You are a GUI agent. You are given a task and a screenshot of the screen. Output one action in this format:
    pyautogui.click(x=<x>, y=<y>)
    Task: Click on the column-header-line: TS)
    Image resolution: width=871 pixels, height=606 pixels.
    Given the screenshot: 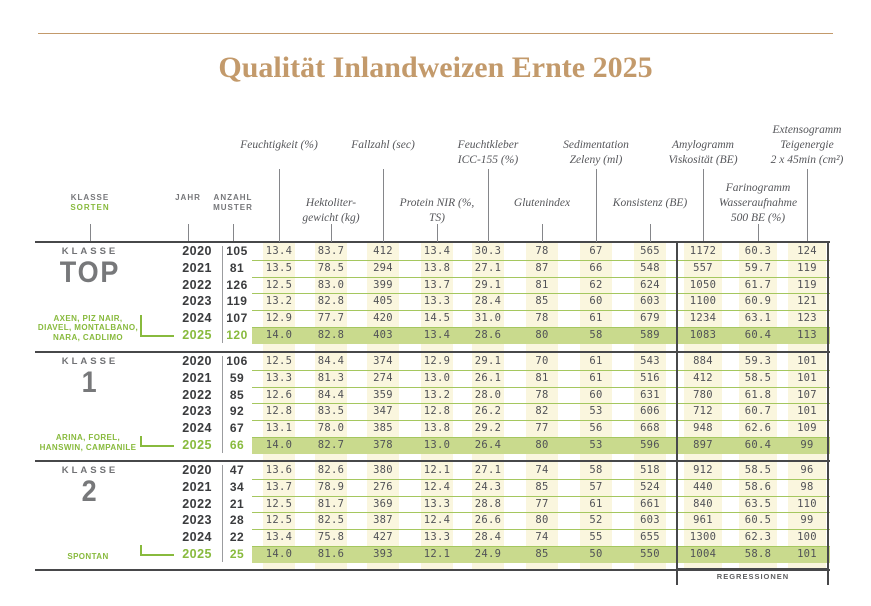 What is the action you would take?
    pyautogui.click(x=437, y=218)
    